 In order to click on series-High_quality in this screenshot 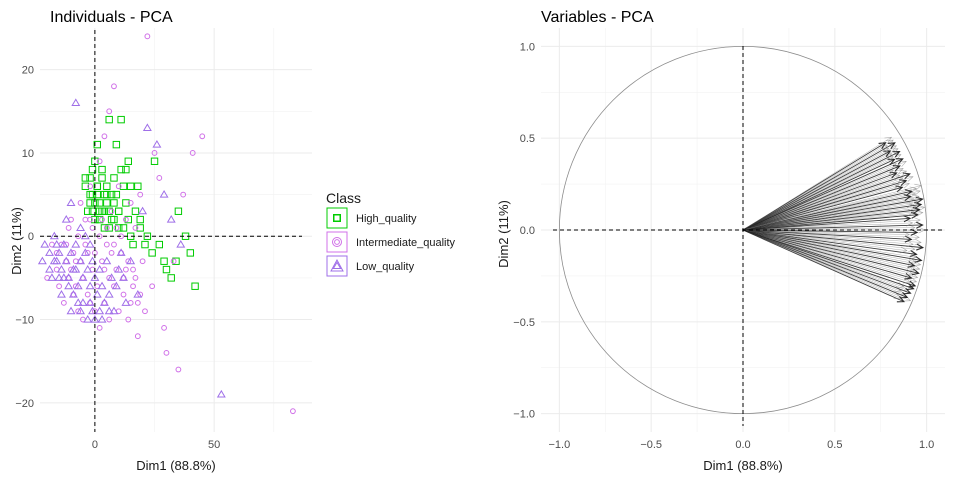, I will do `click(140, 202)`.